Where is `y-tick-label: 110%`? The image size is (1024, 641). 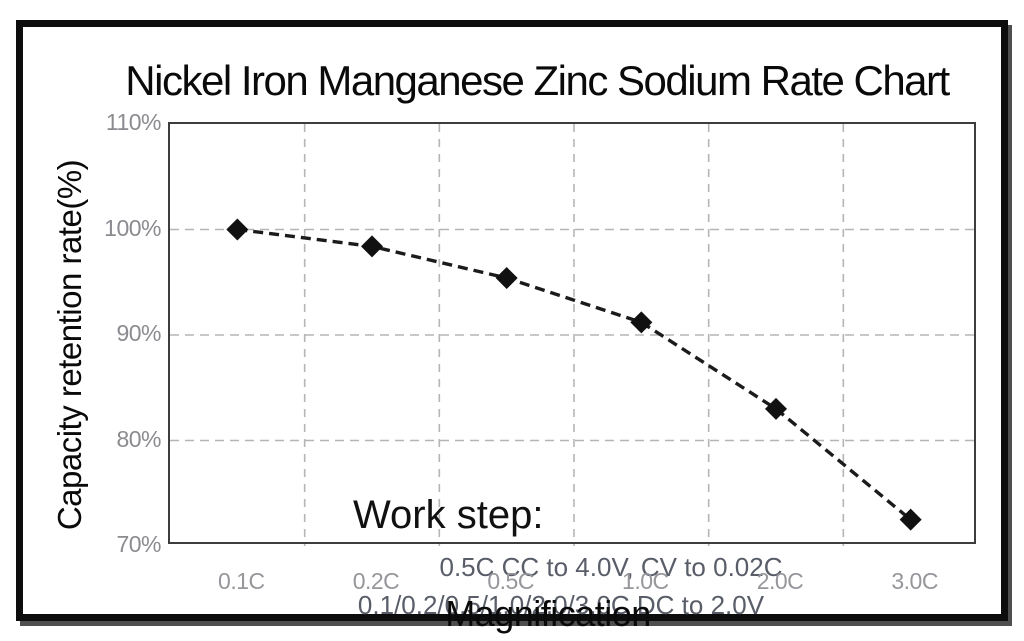
y-tick-label: 110% is located at coordinates (133, 122).